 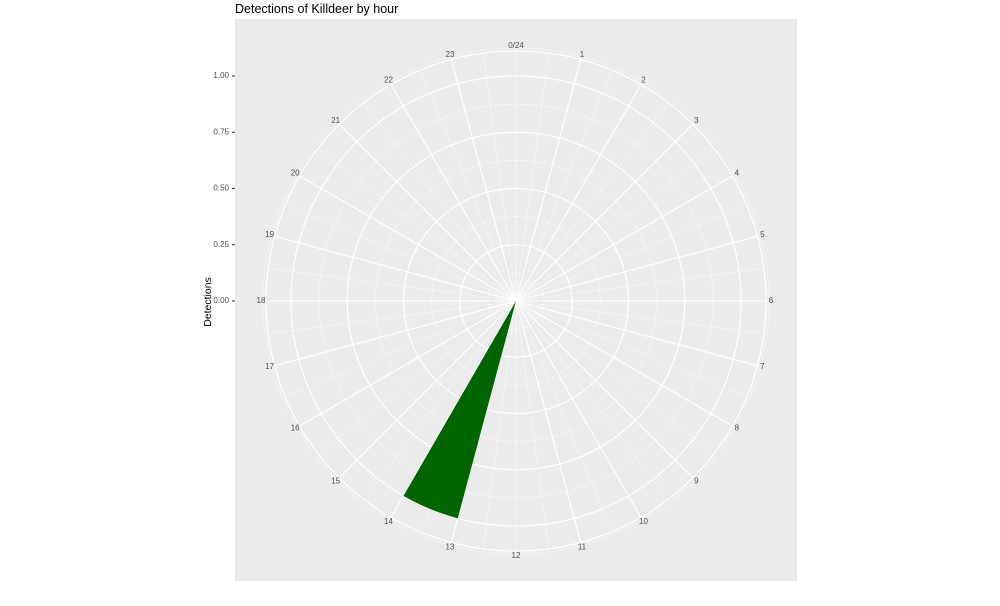 What do you see at coordinates (450, 54) in the screenshot?
I see `hour-label: 23` at bounding box center [450, 54].